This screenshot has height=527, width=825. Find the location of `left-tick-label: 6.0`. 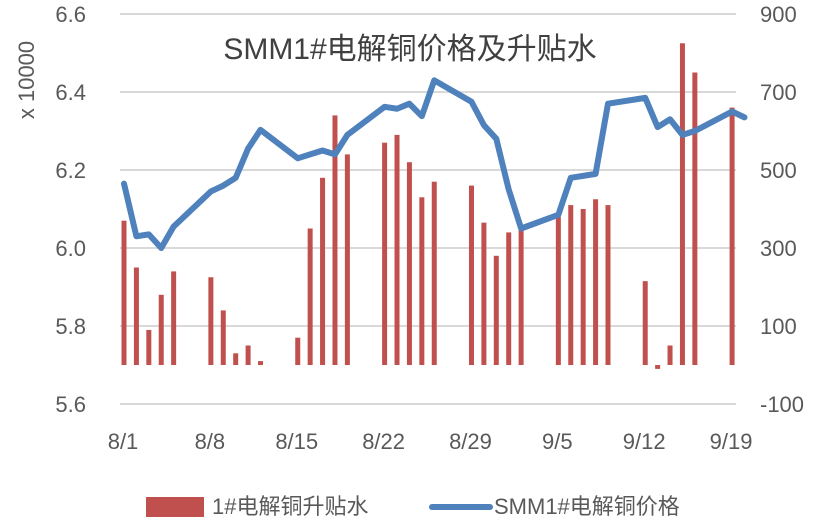

left-tick-label: 6.0 is located at coordinates (70, 248).